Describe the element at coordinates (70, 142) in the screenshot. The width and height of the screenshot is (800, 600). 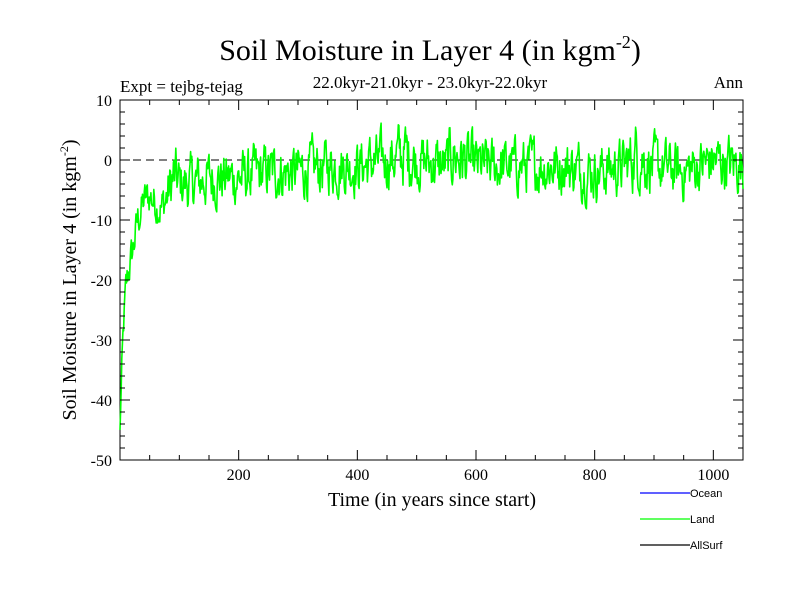
I see `y-axis-label-close: )` at that location.